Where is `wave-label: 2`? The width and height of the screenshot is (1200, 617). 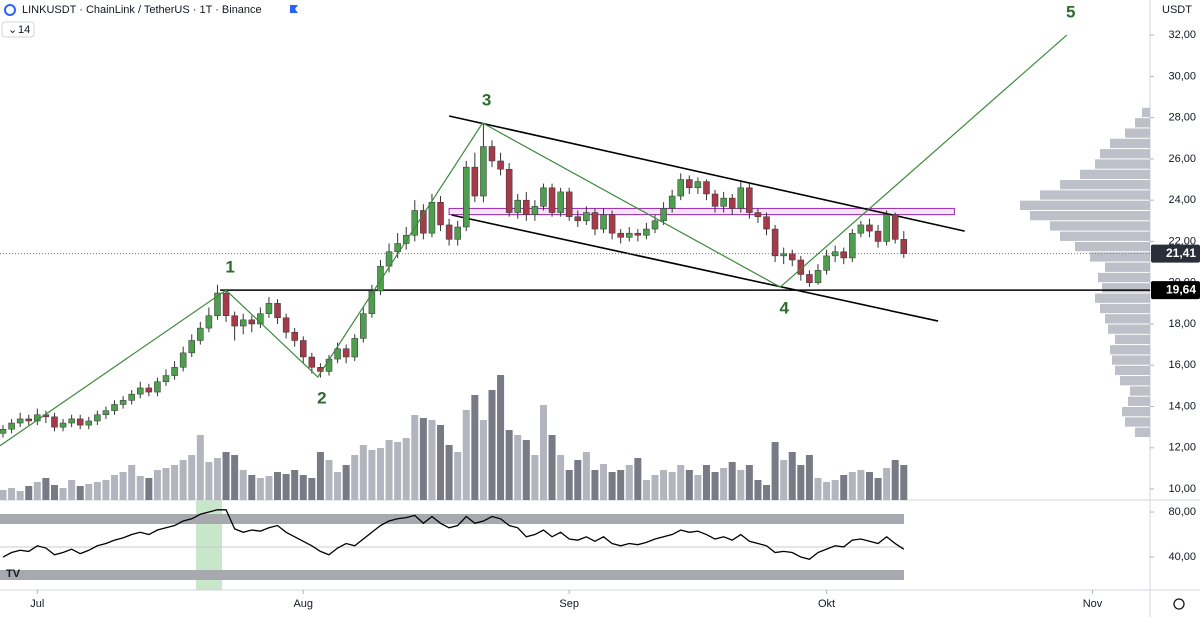 wave-label: 2 is located at coordinates (321, 397).